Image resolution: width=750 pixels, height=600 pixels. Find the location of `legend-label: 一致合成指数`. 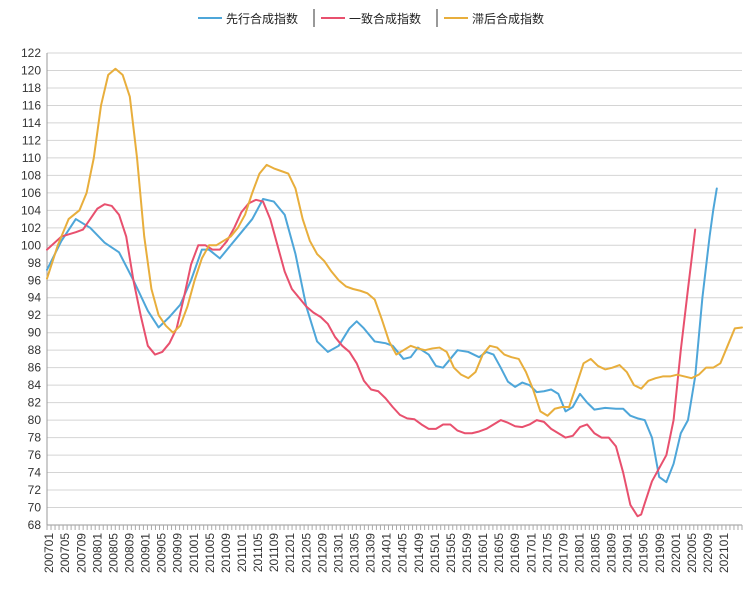

legend-label: 一致合成指数 is located at coordinates (385, 18).